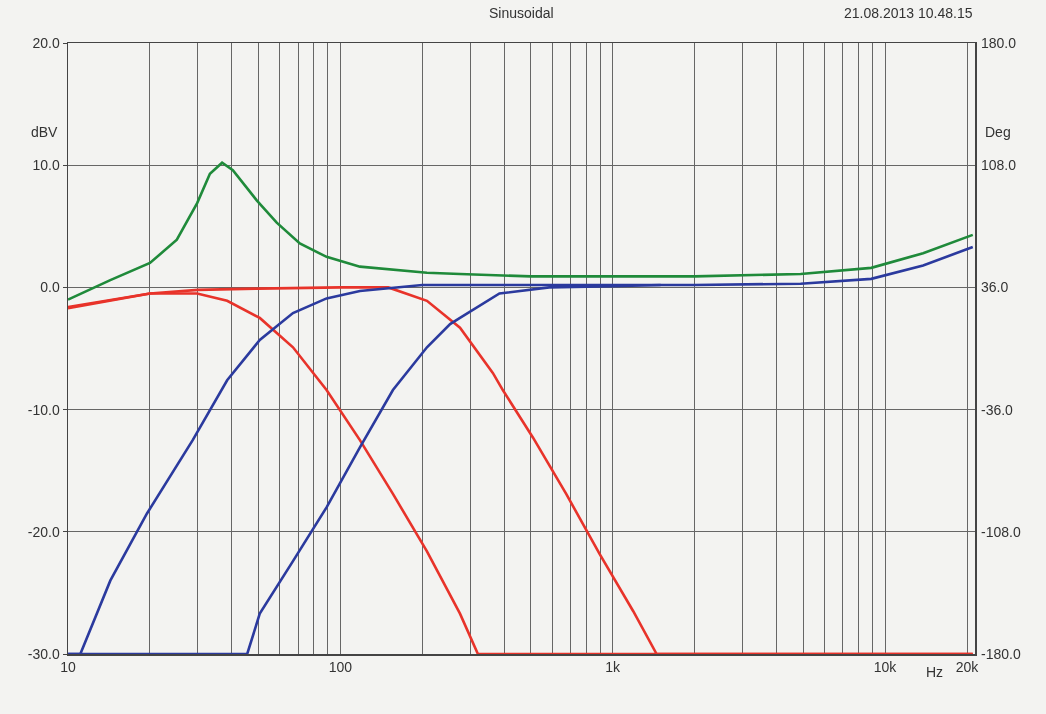  Describe the element at coordinates (43, 409) in the screenshot. I see `y-tick-label: -10.0` at that location.